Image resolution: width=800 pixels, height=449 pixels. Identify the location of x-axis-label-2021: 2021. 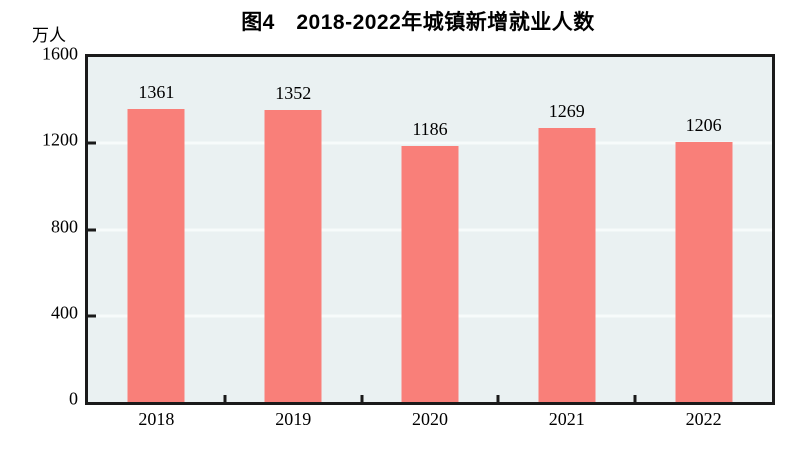
(566, 419).